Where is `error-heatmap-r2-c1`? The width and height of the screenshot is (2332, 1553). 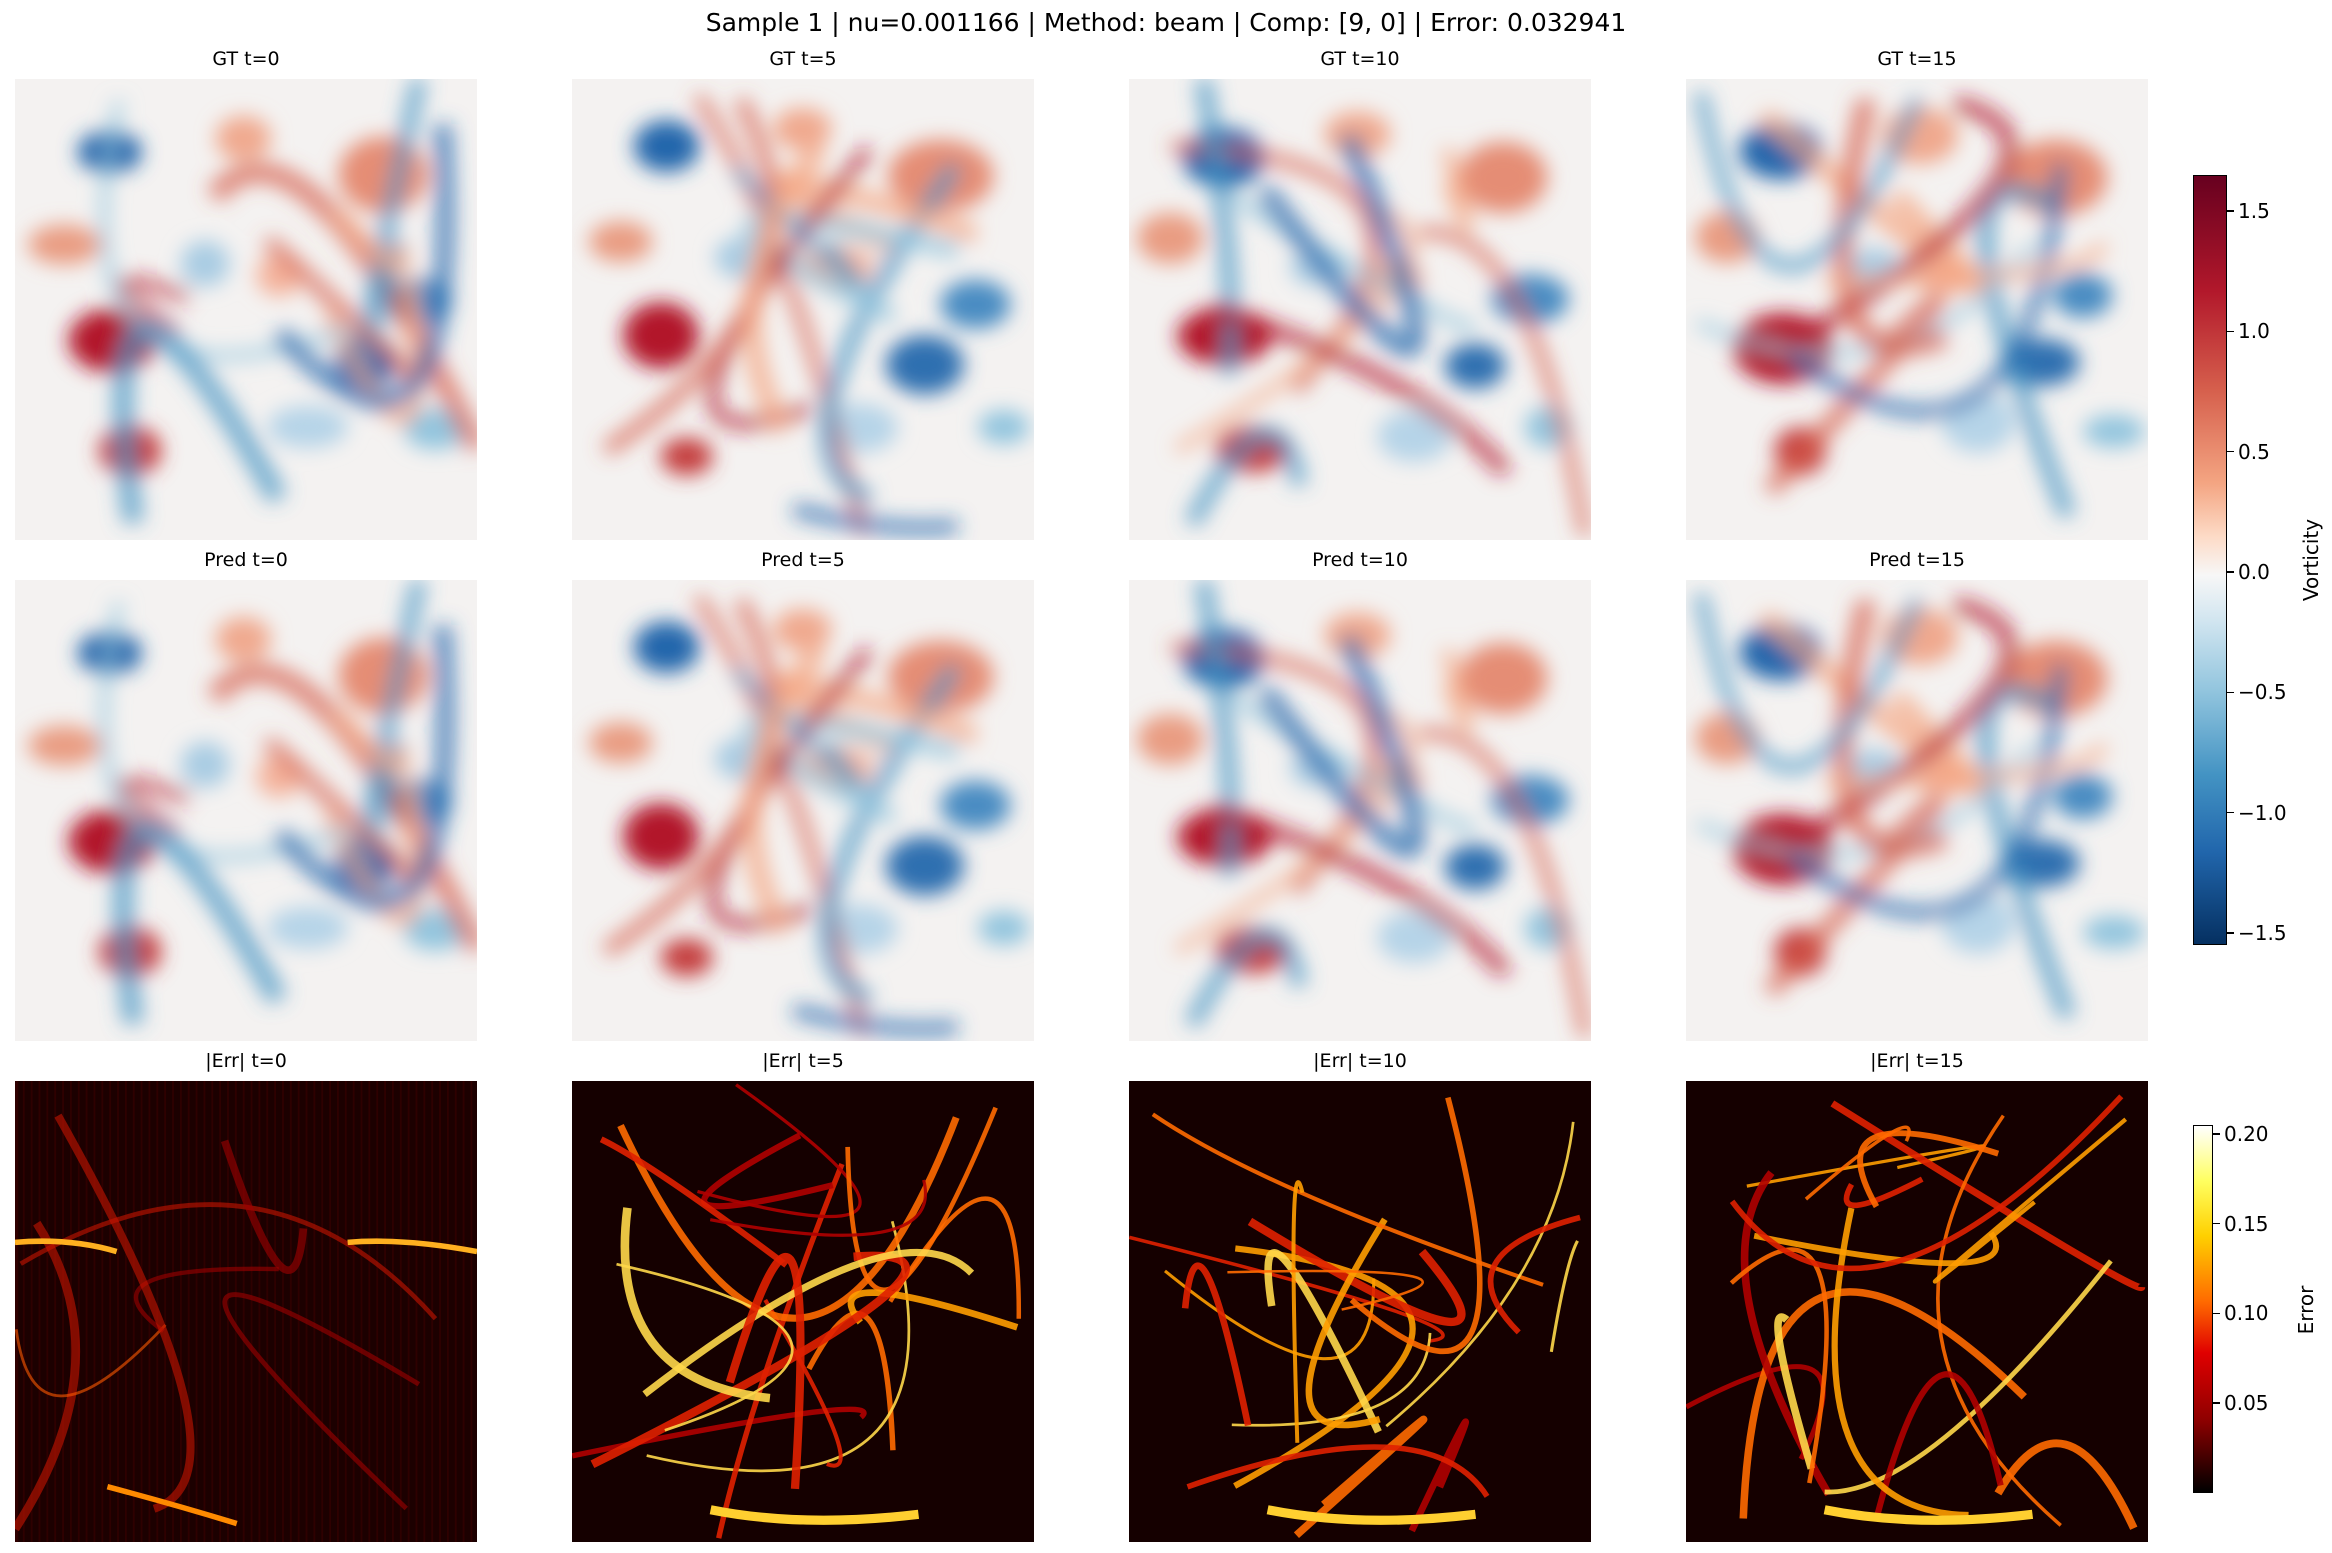 error-heatmap-r2-c1 is located at coordinates (803, 1311).